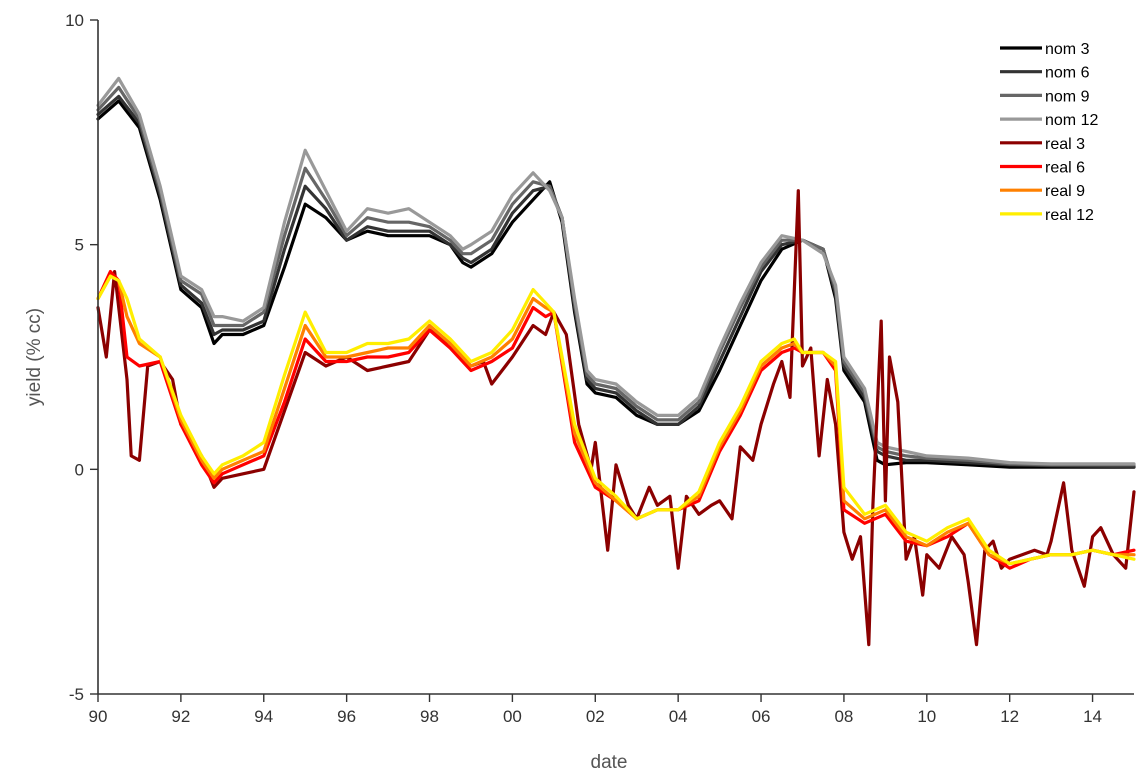 The height and width of the screenshot is (777, 1143). I want to click on x-tick-label: 08, so click(843, 716).